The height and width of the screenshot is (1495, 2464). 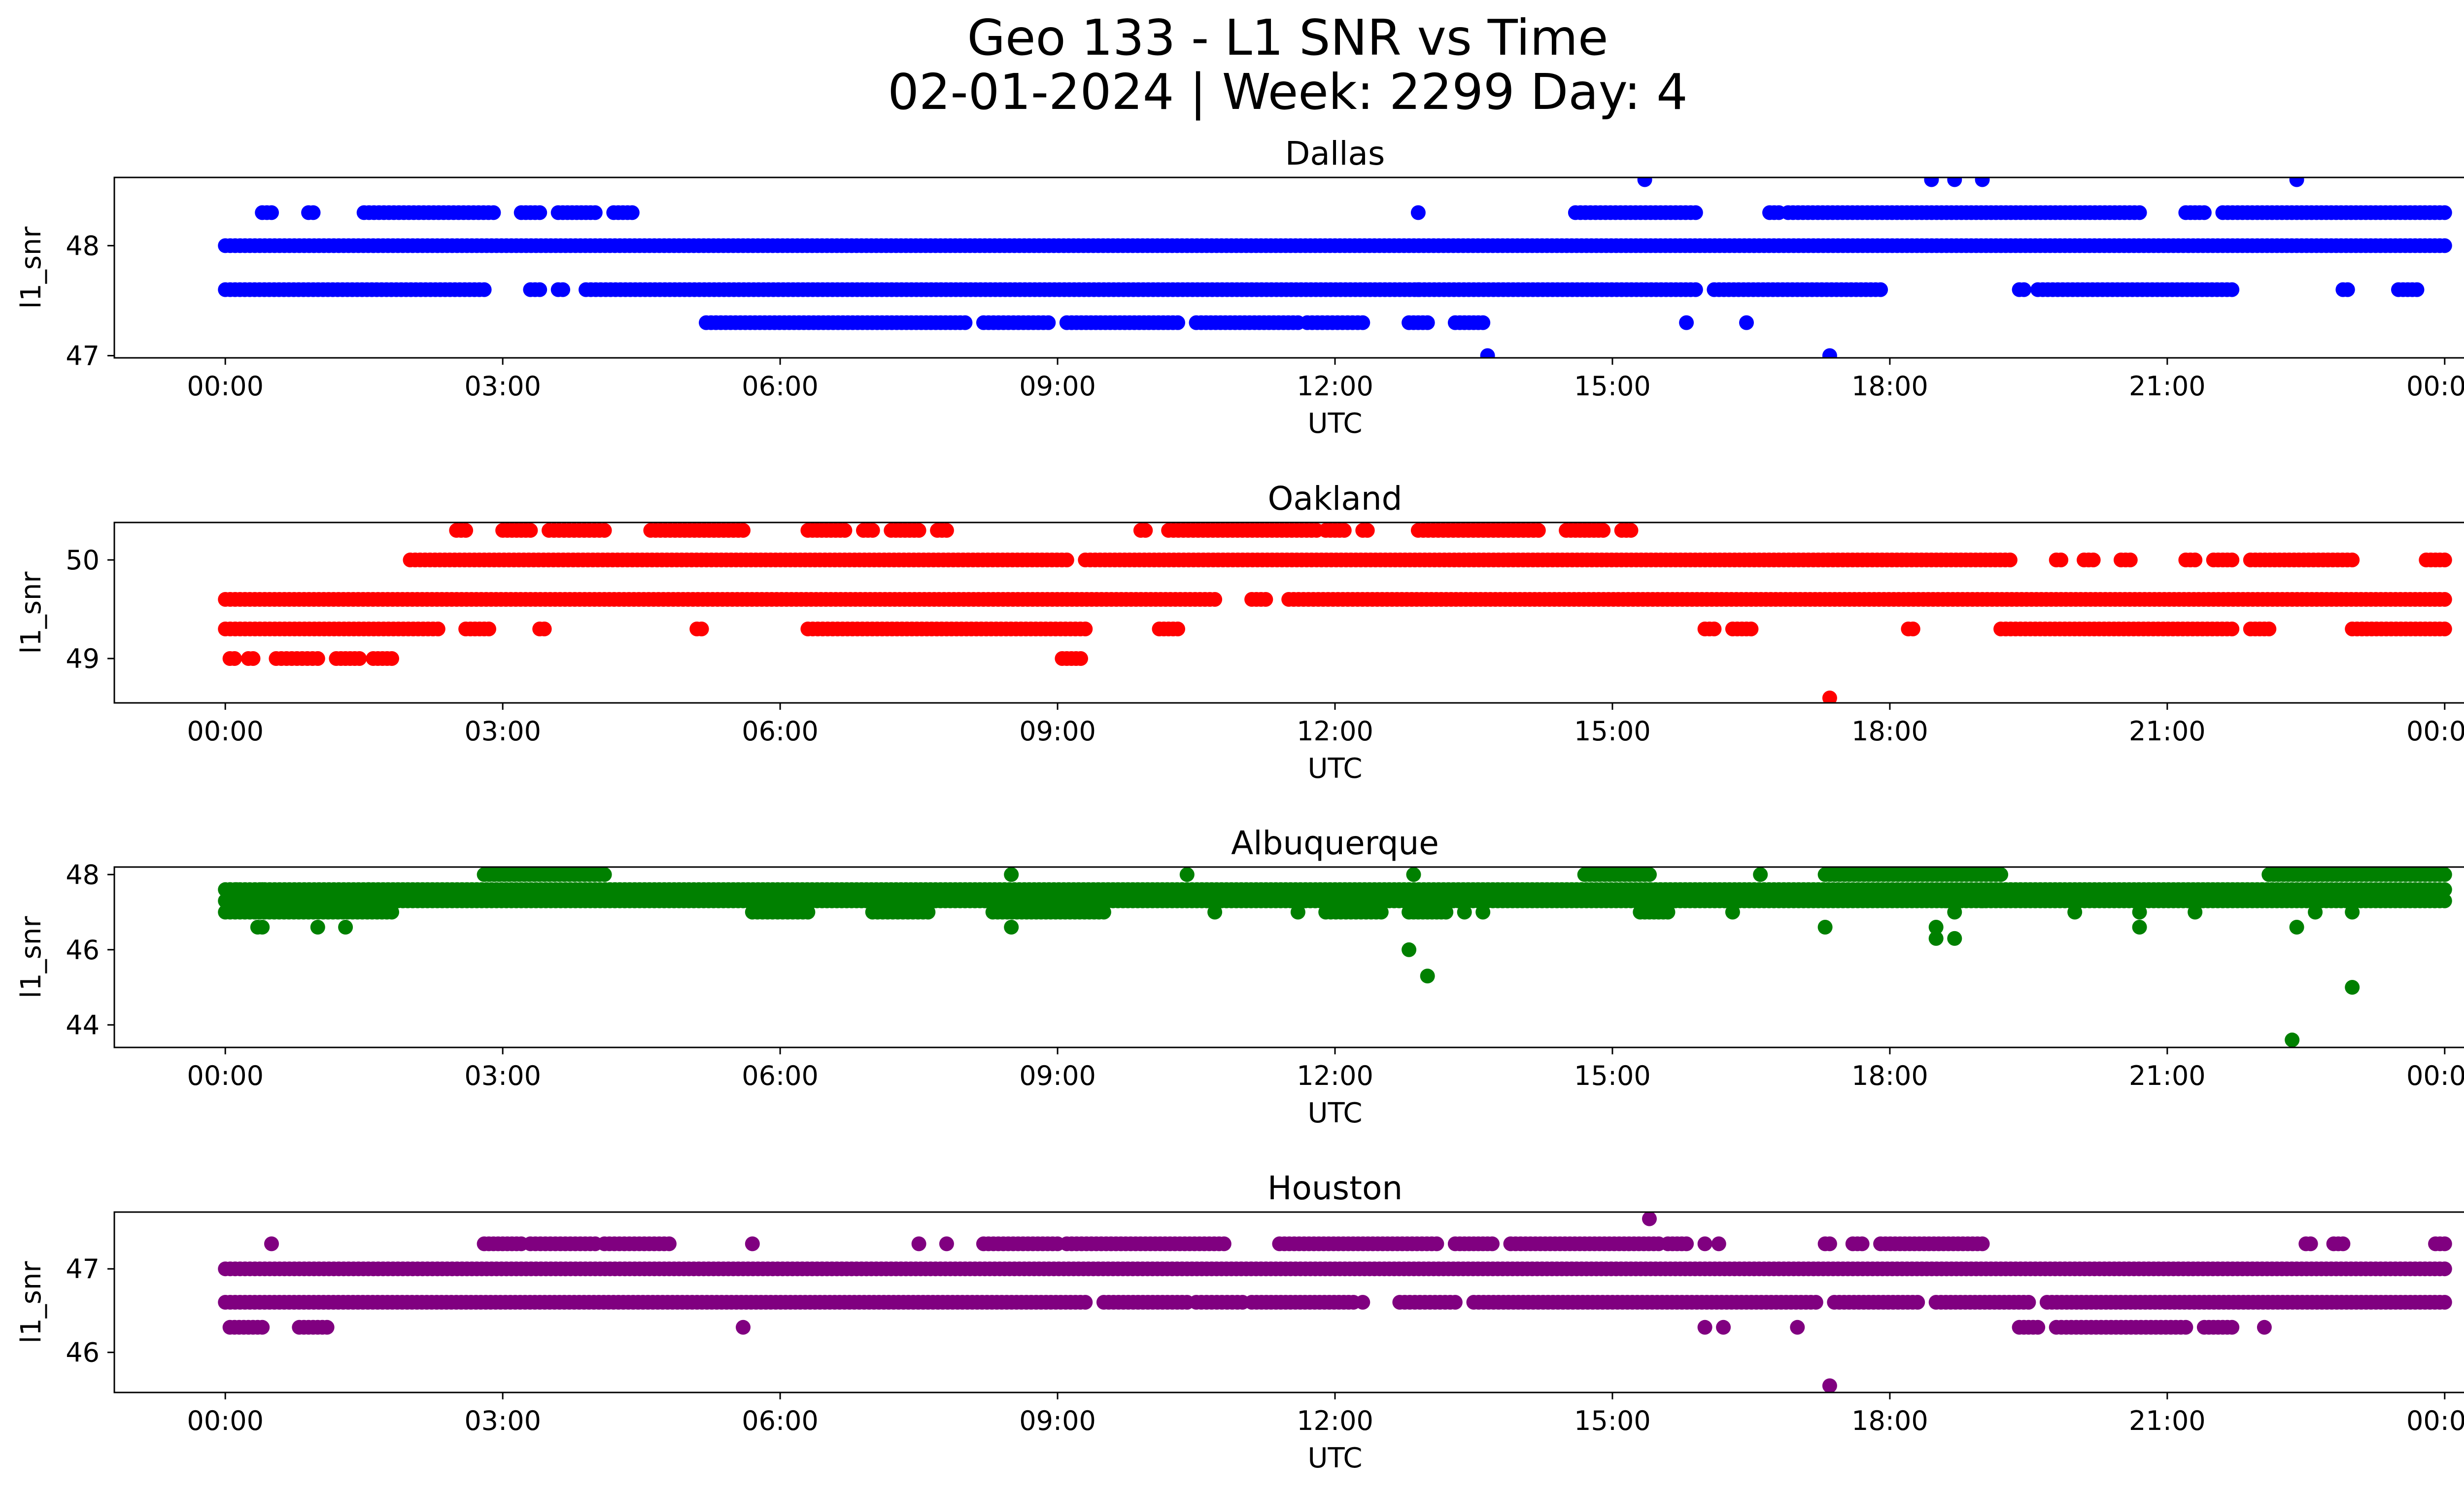 What do you see at coordinates (2167, 386) in the screenshot?
I see `dallas-x-tick-label: 21:00` at bounding box center [2167, 386].